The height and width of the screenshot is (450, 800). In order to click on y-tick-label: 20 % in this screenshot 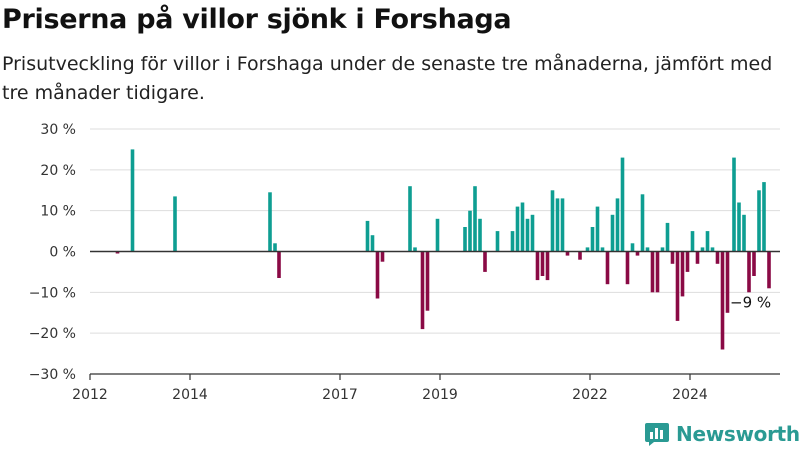, I will do `click(58, 171)`.